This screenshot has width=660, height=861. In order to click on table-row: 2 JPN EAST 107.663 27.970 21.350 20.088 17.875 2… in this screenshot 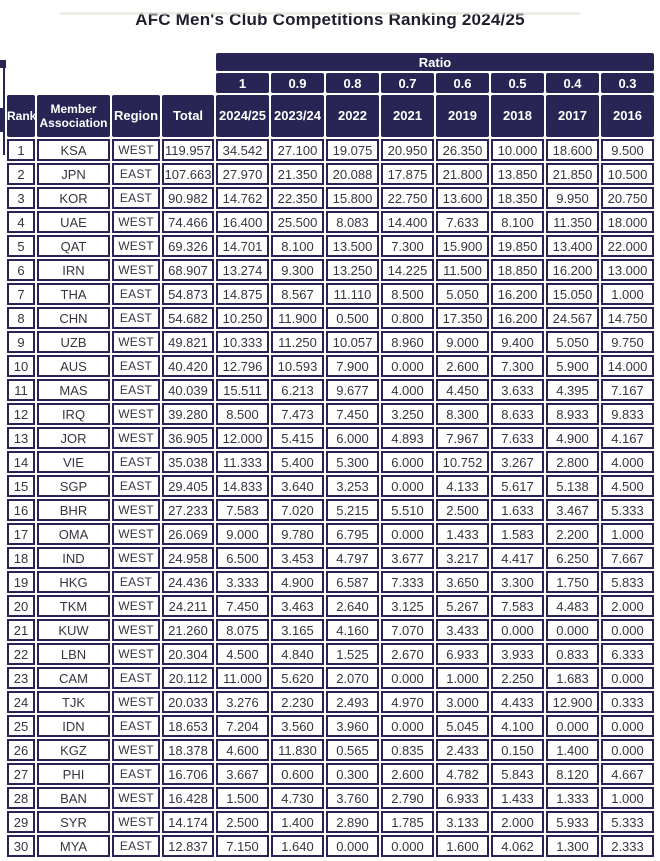, I will do `click(330, 174)`.